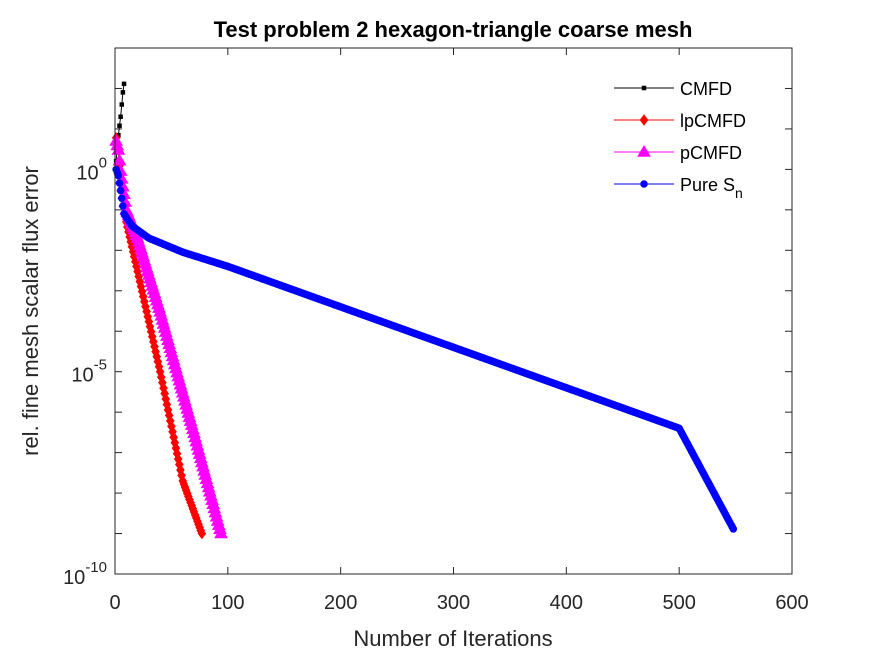 This screenshot has height=656, width=875. I want to click on x-tick-label: 400, so click(566, 603).